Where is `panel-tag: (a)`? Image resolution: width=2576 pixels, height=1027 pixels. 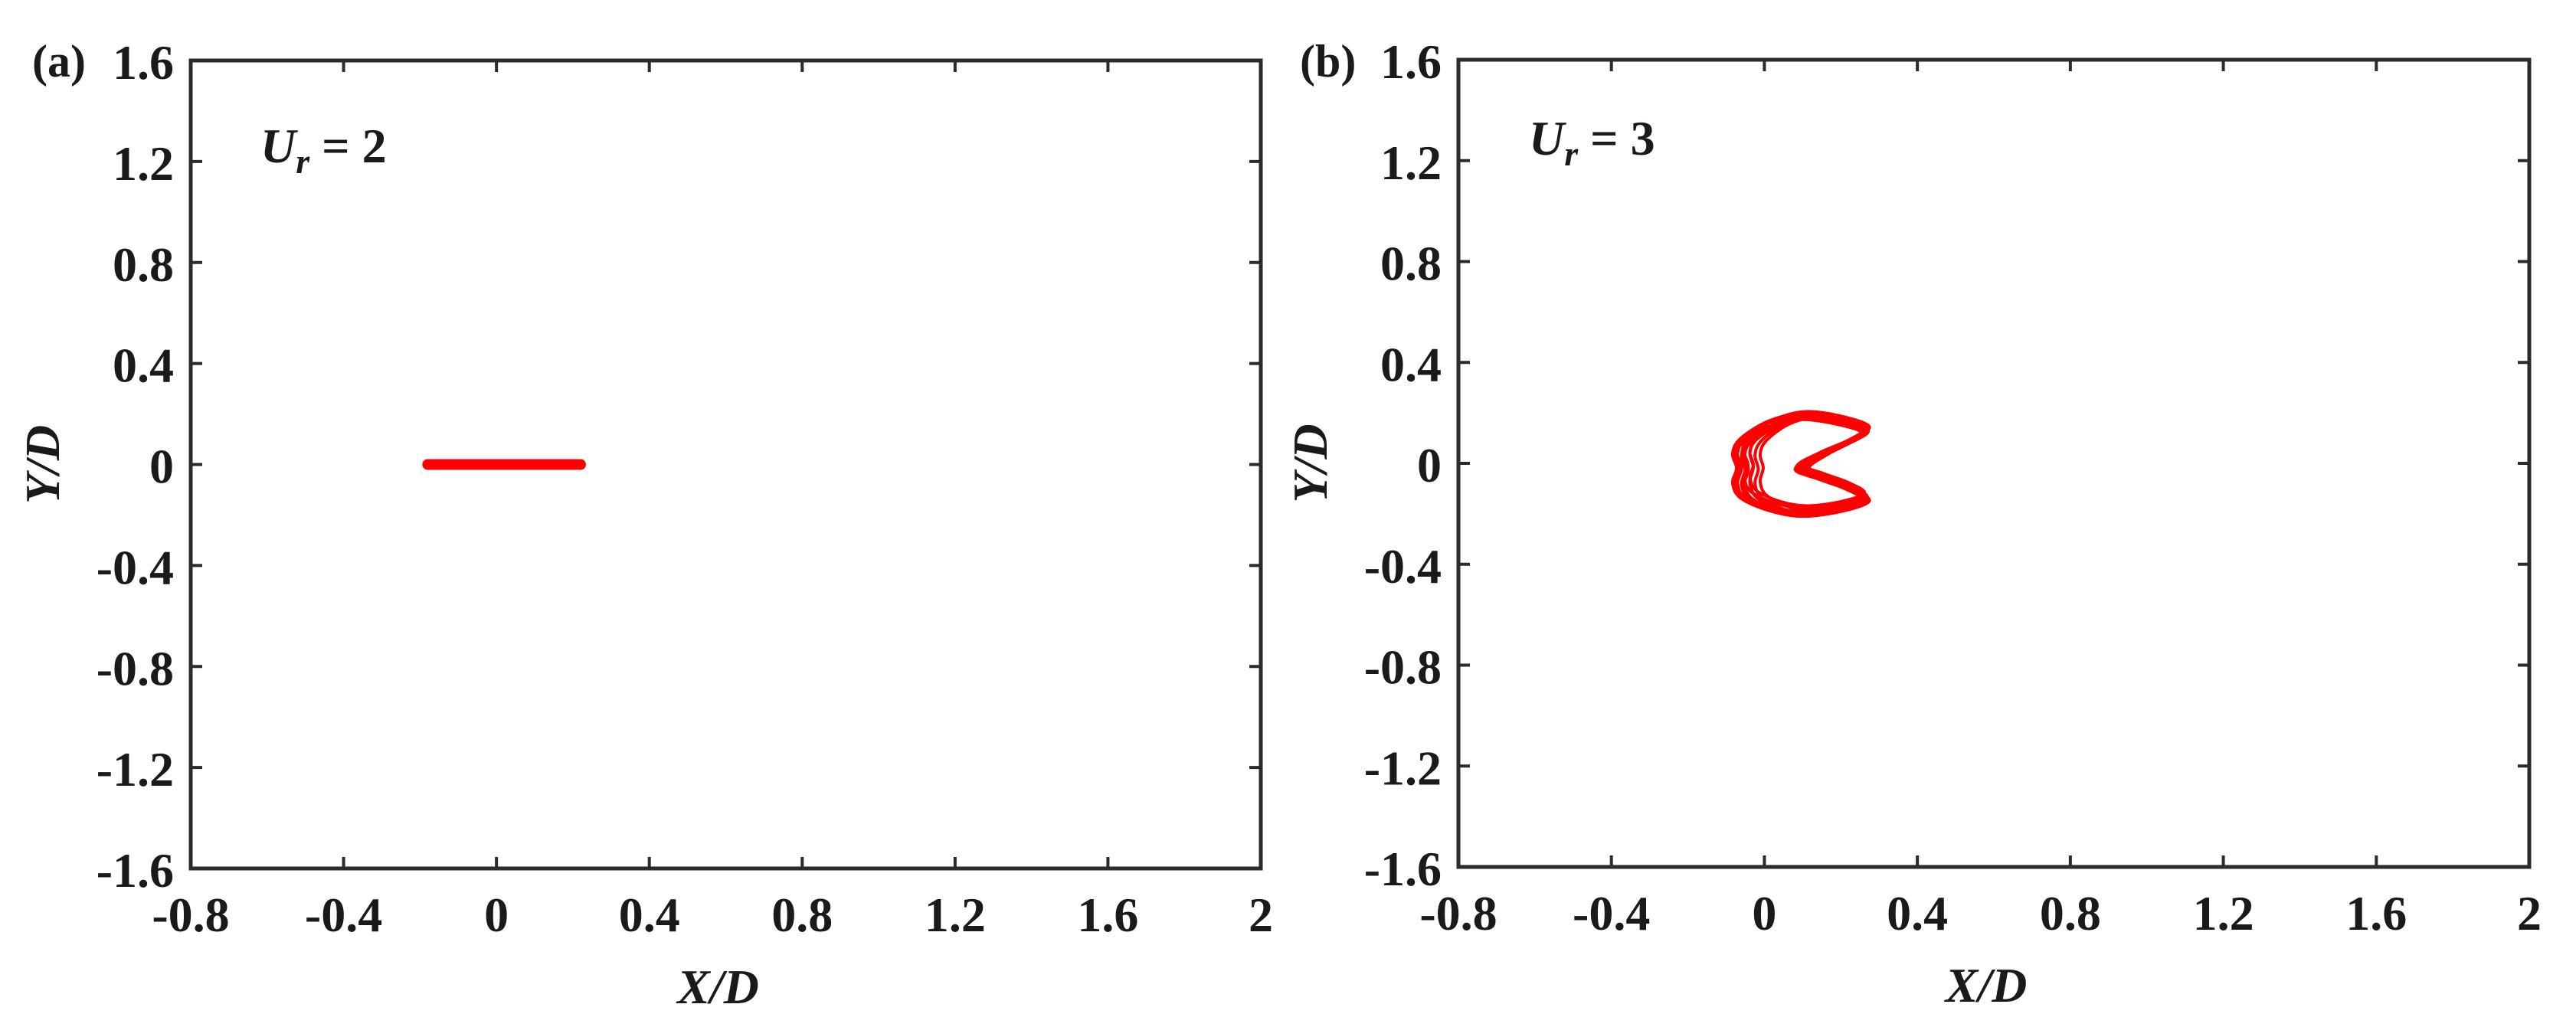 panel-tag: (a) is located at coordinates (59, 62).